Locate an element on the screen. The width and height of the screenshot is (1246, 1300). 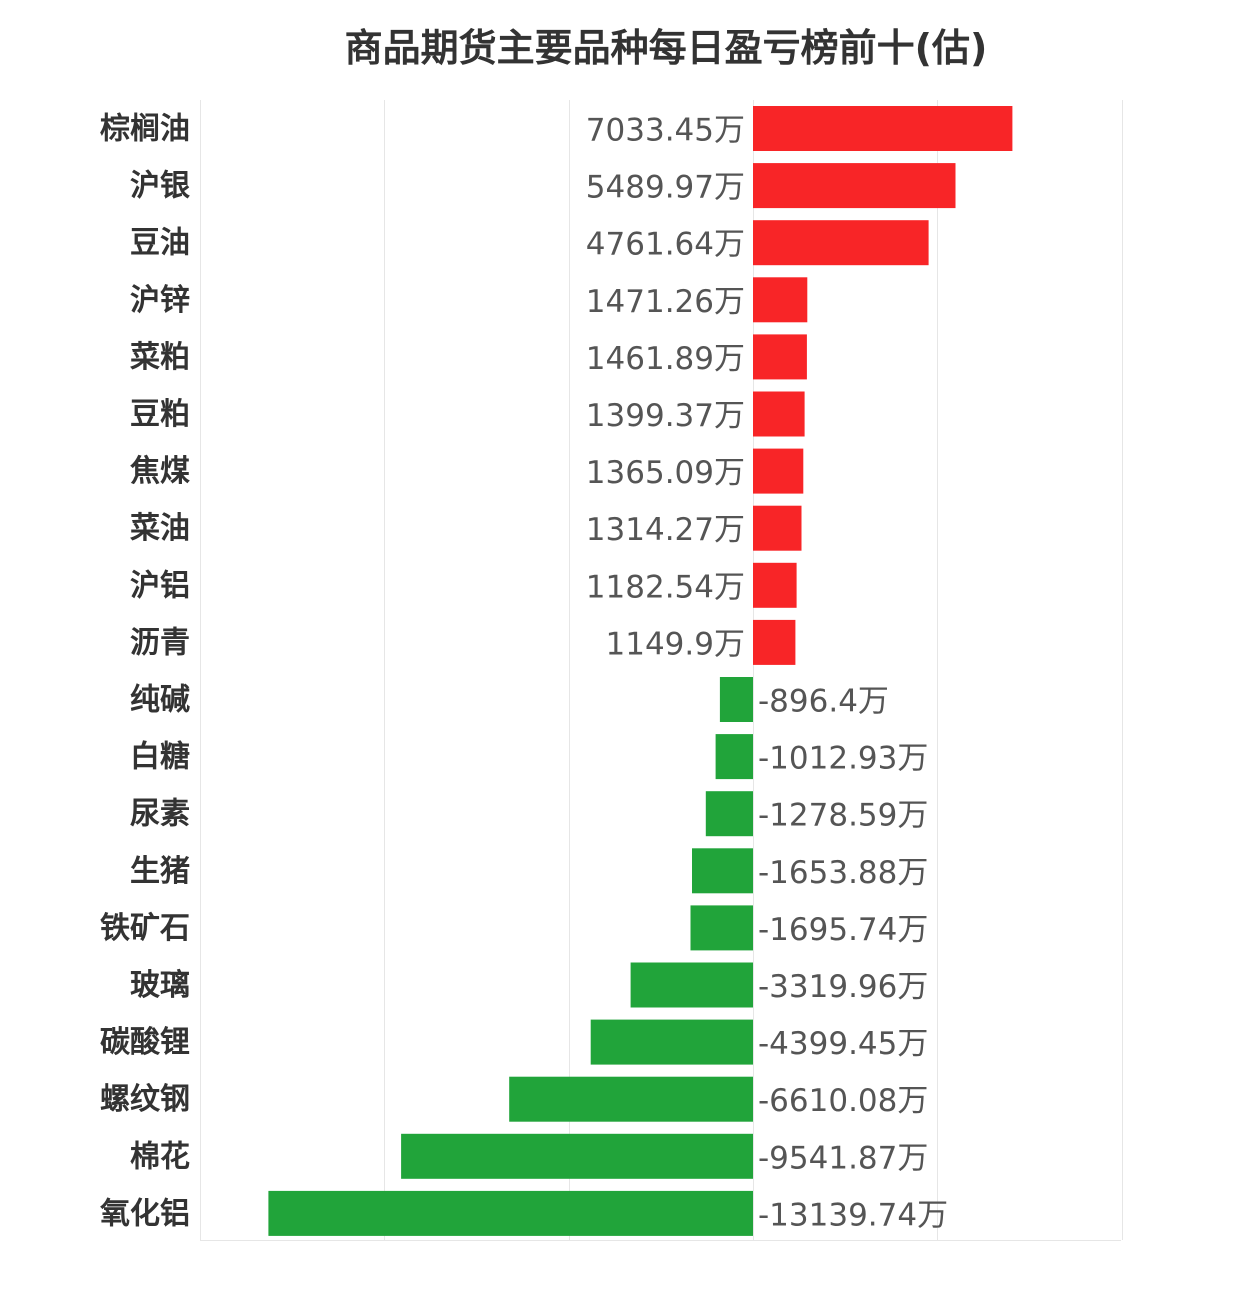
category-label: 焦煤 is located at coordinates (160, 471).